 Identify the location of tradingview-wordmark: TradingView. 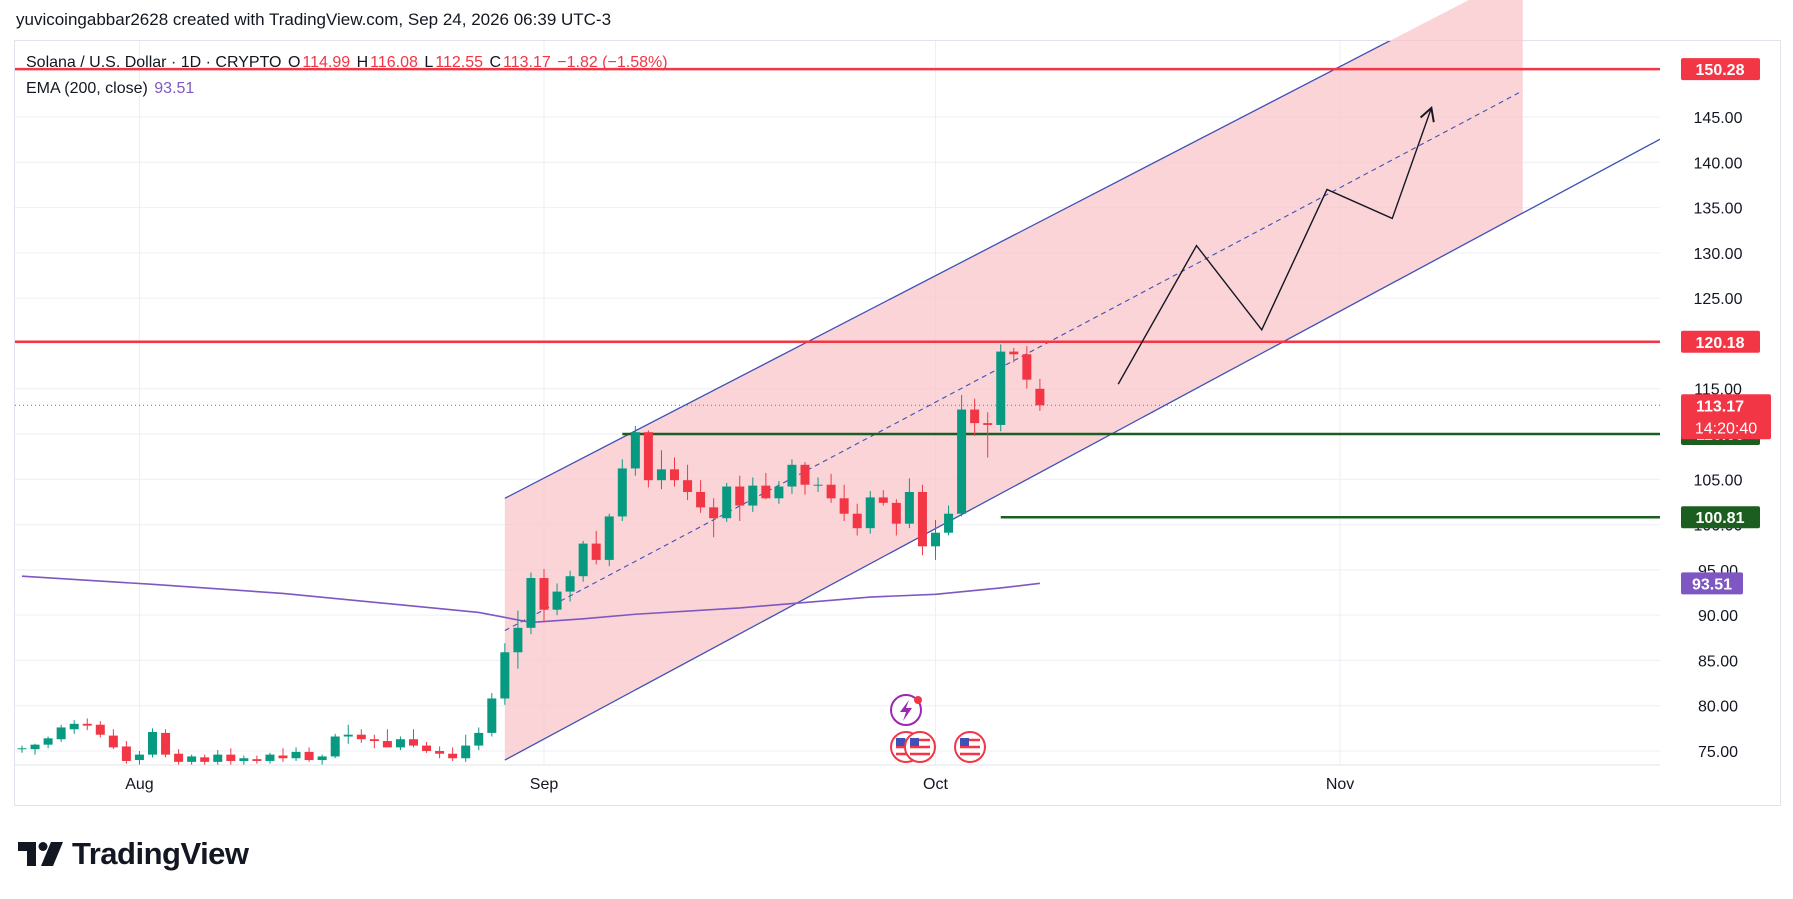
(160, 853).